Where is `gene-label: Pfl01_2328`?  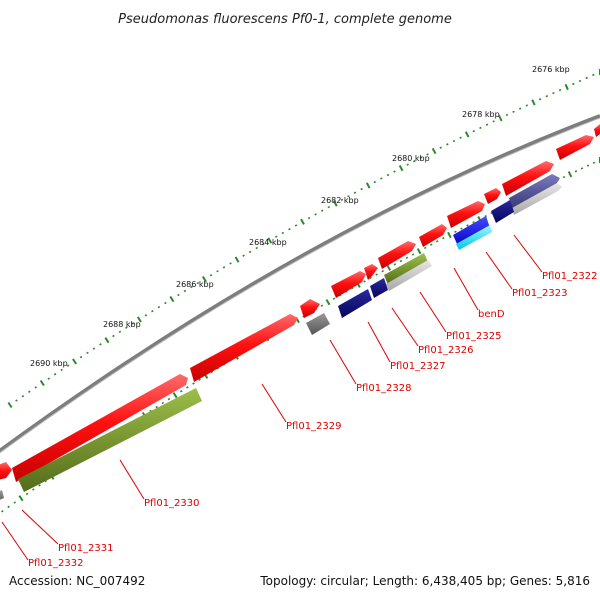 gene-label: Pfl01_2328 is located at coordinates (384, 388).